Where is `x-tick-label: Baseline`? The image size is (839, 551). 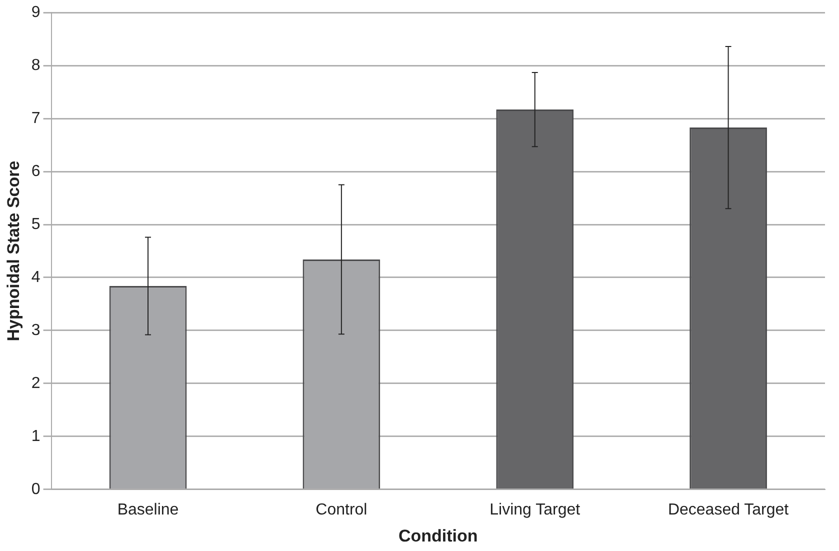
x-tick-label: Baseline is located at coordinates (148, 509).